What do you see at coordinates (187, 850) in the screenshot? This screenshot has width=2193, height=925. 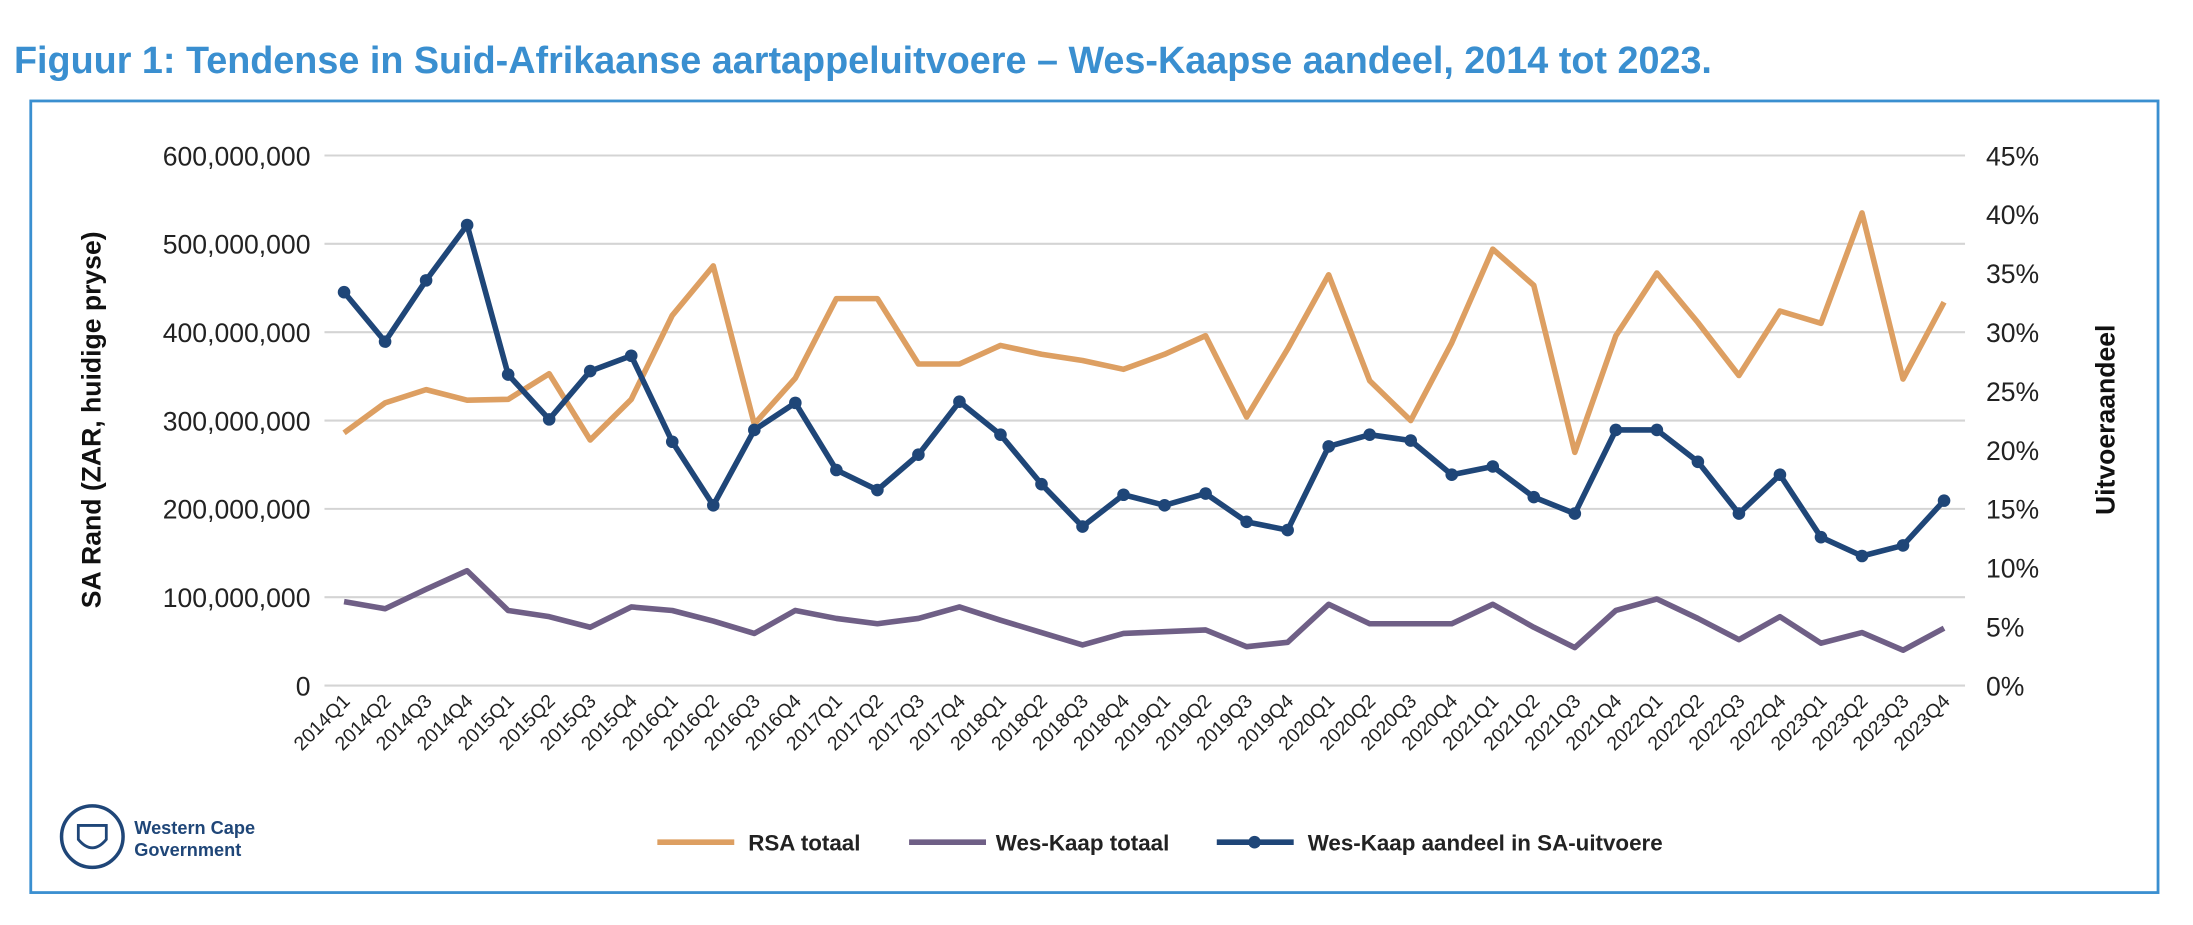 I see `logo-text-line2: Government` at bounding box center [187, 850].